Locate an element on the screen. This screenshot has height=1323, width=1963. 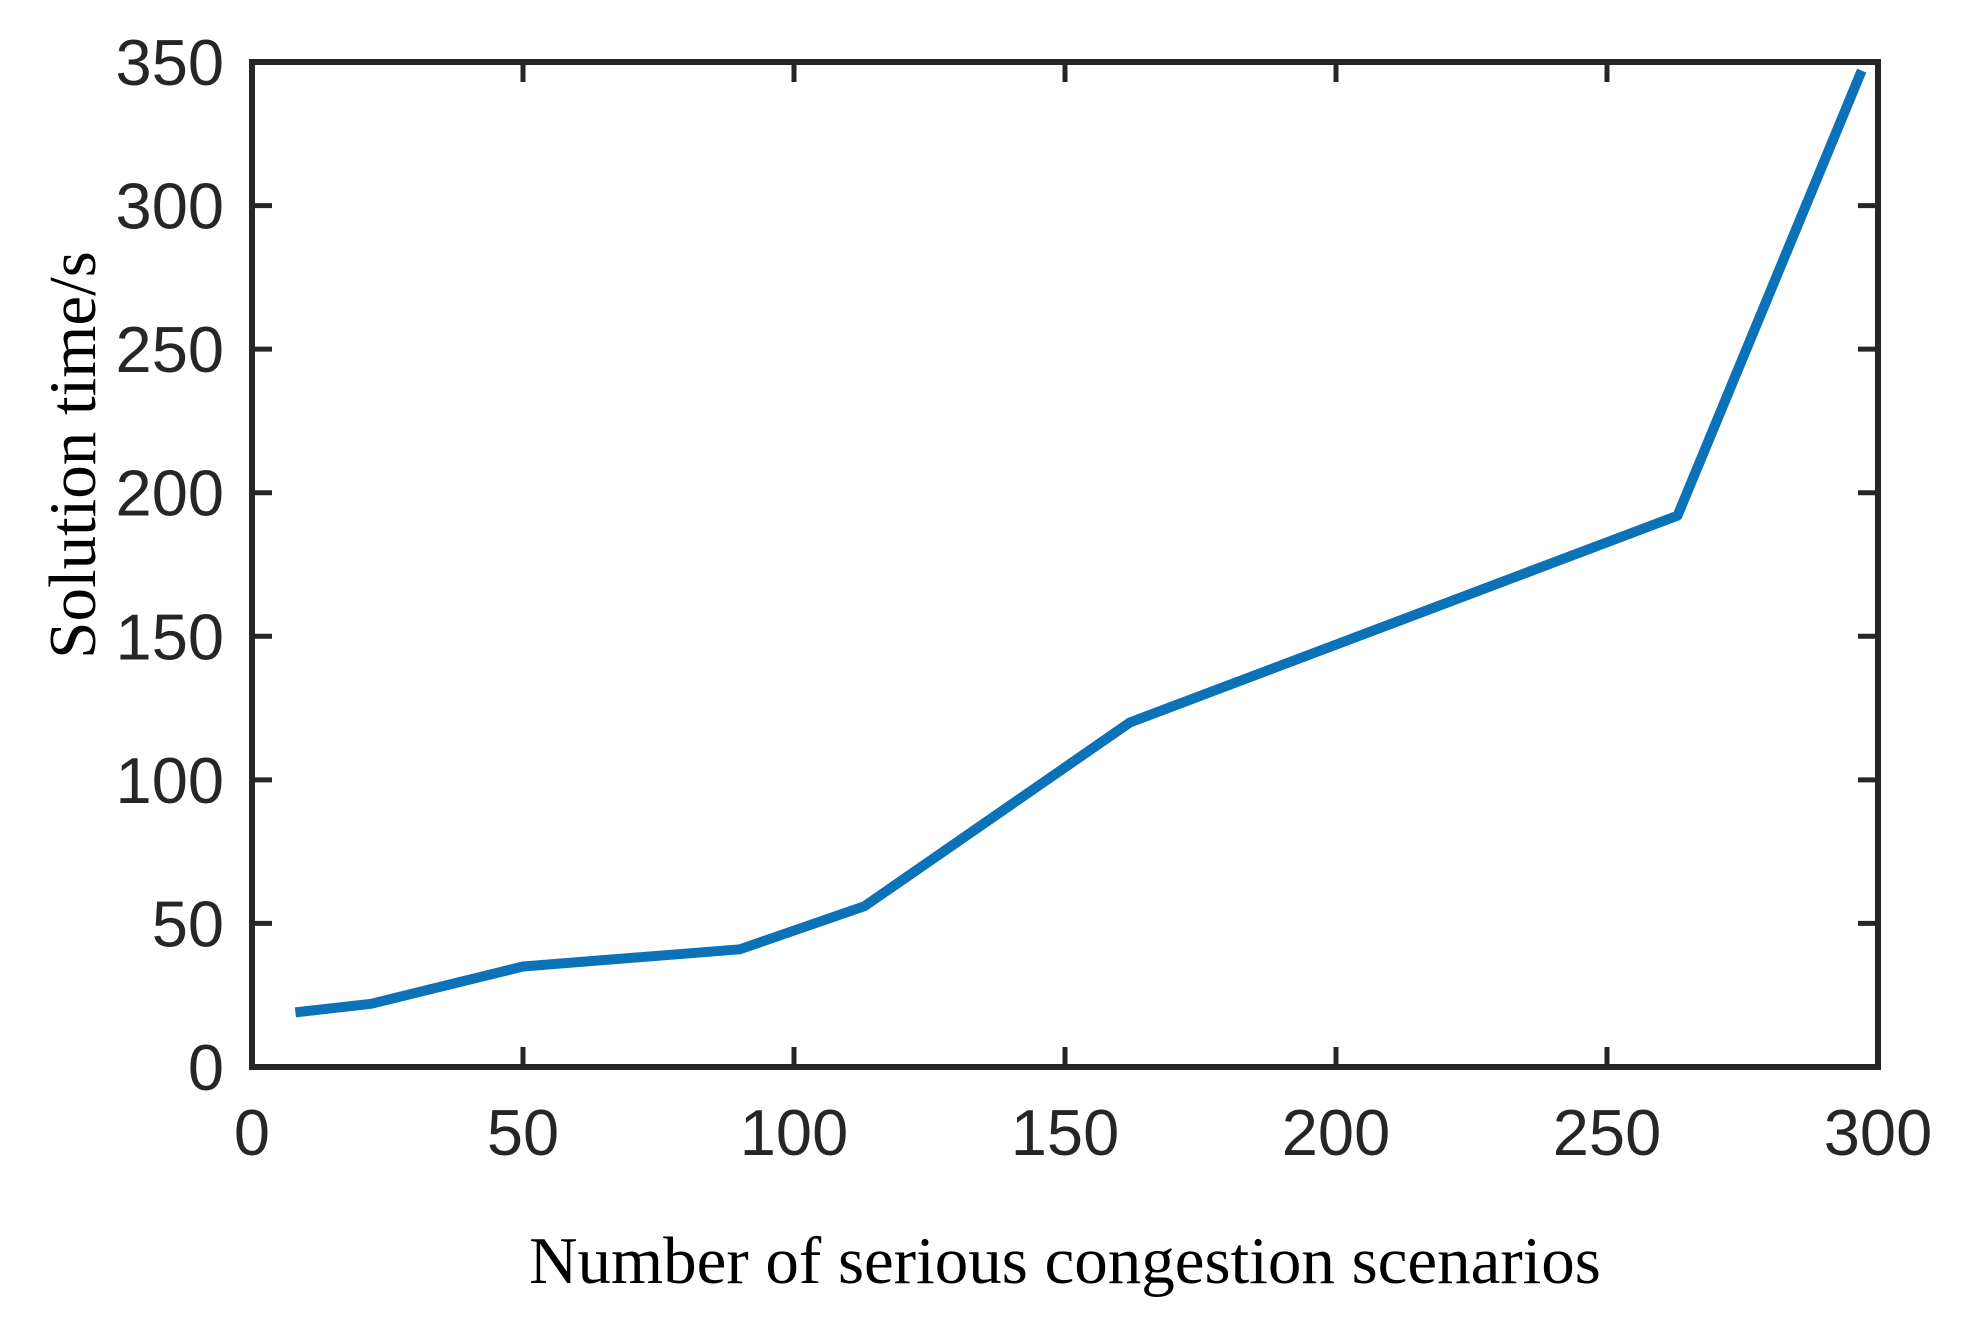
y-tick-label: 100 is located at coordinates (170, 780).